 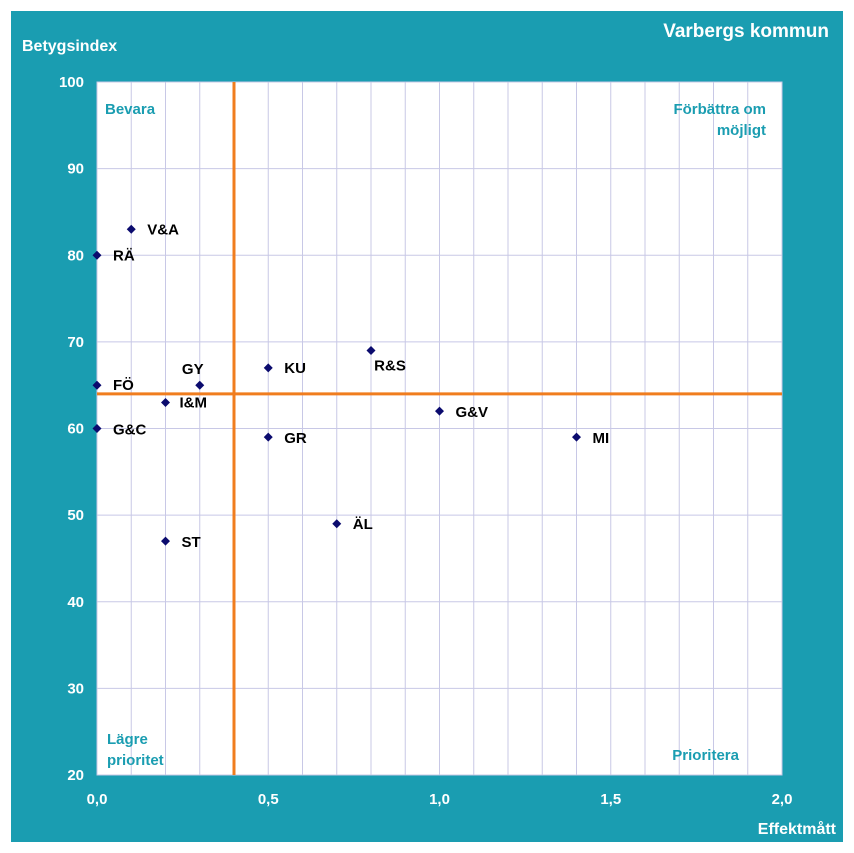 What do you see at coordinates (797, 829) in the screenshot?
I see `x-axis-title: Effektmått` at bounding box center [797, 829].